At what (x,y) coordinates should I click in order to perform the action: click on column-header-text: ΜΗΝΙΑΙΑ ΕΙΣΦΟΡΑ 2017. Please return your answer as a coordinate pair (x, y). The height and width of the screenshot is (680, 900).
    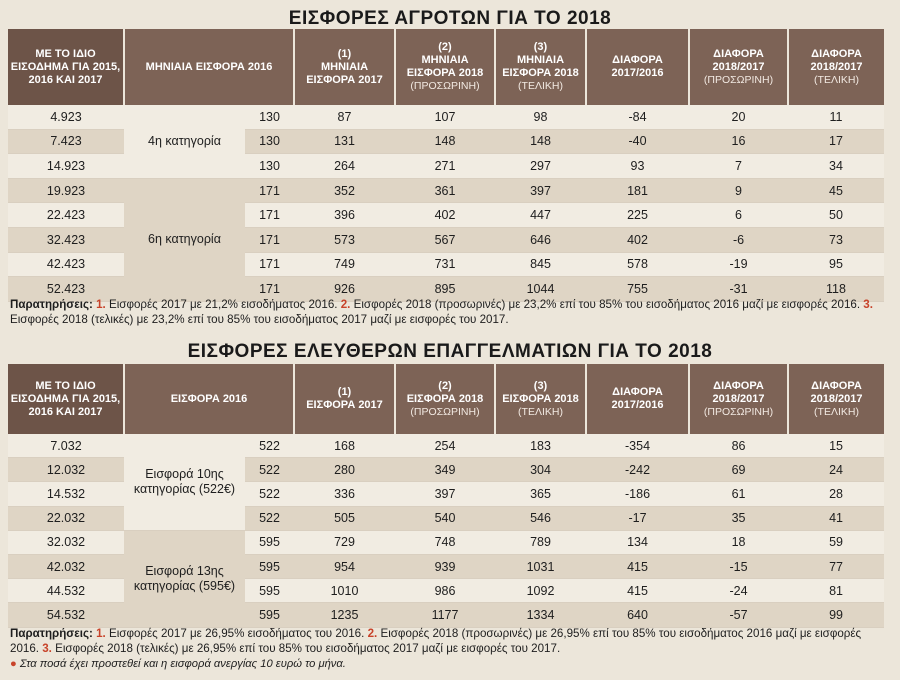
    Looking at the image, I should click on (344, 73).